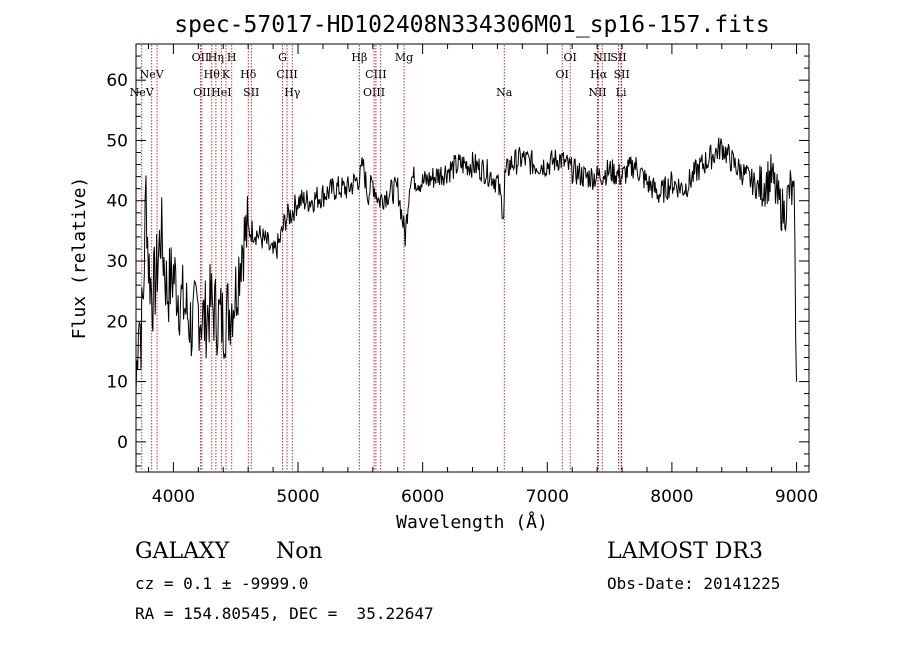 The image size is (900, 649). Describe the element at coordinates (212, 74) in the screenshot. I see `line-marker-label: Hθ` at that location.